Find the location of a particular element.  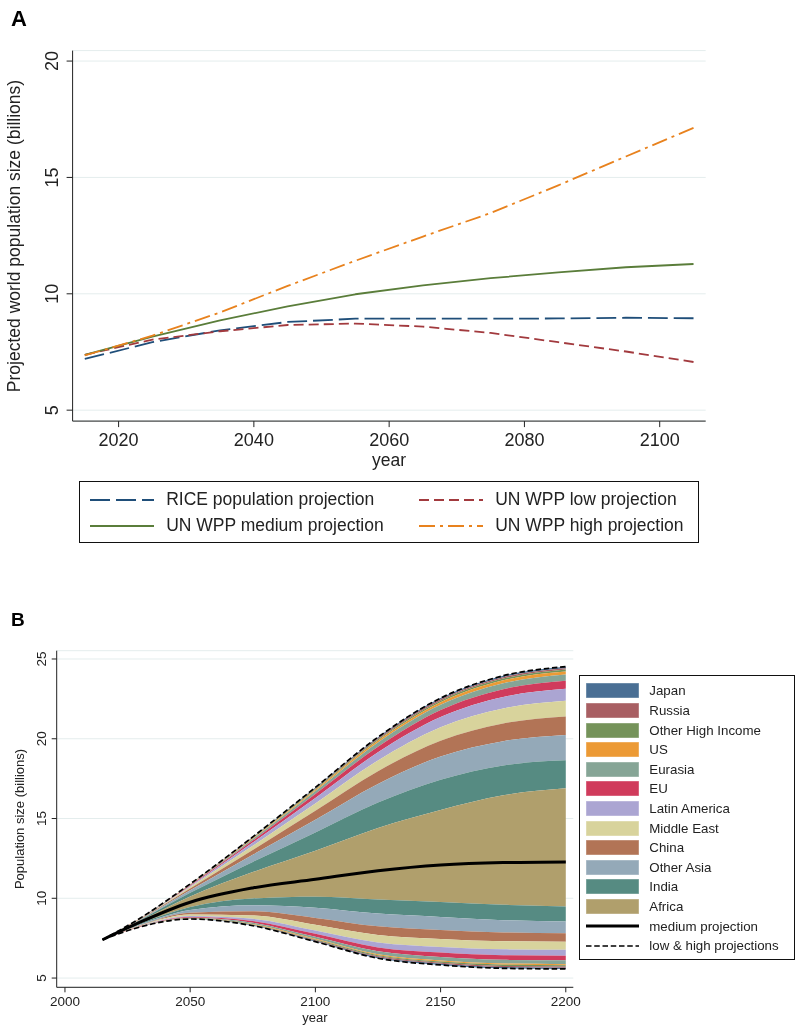

legend-label: Middle East is located at coordinates (684, 828).